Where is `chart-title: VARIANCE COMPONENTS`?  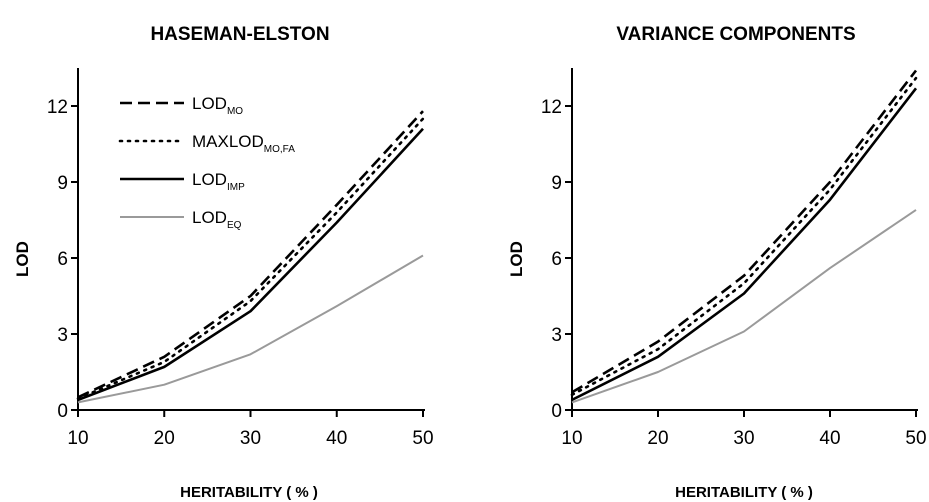 chart-title: VARIANCE COMPONENTS is located at coordinates (735, 34).